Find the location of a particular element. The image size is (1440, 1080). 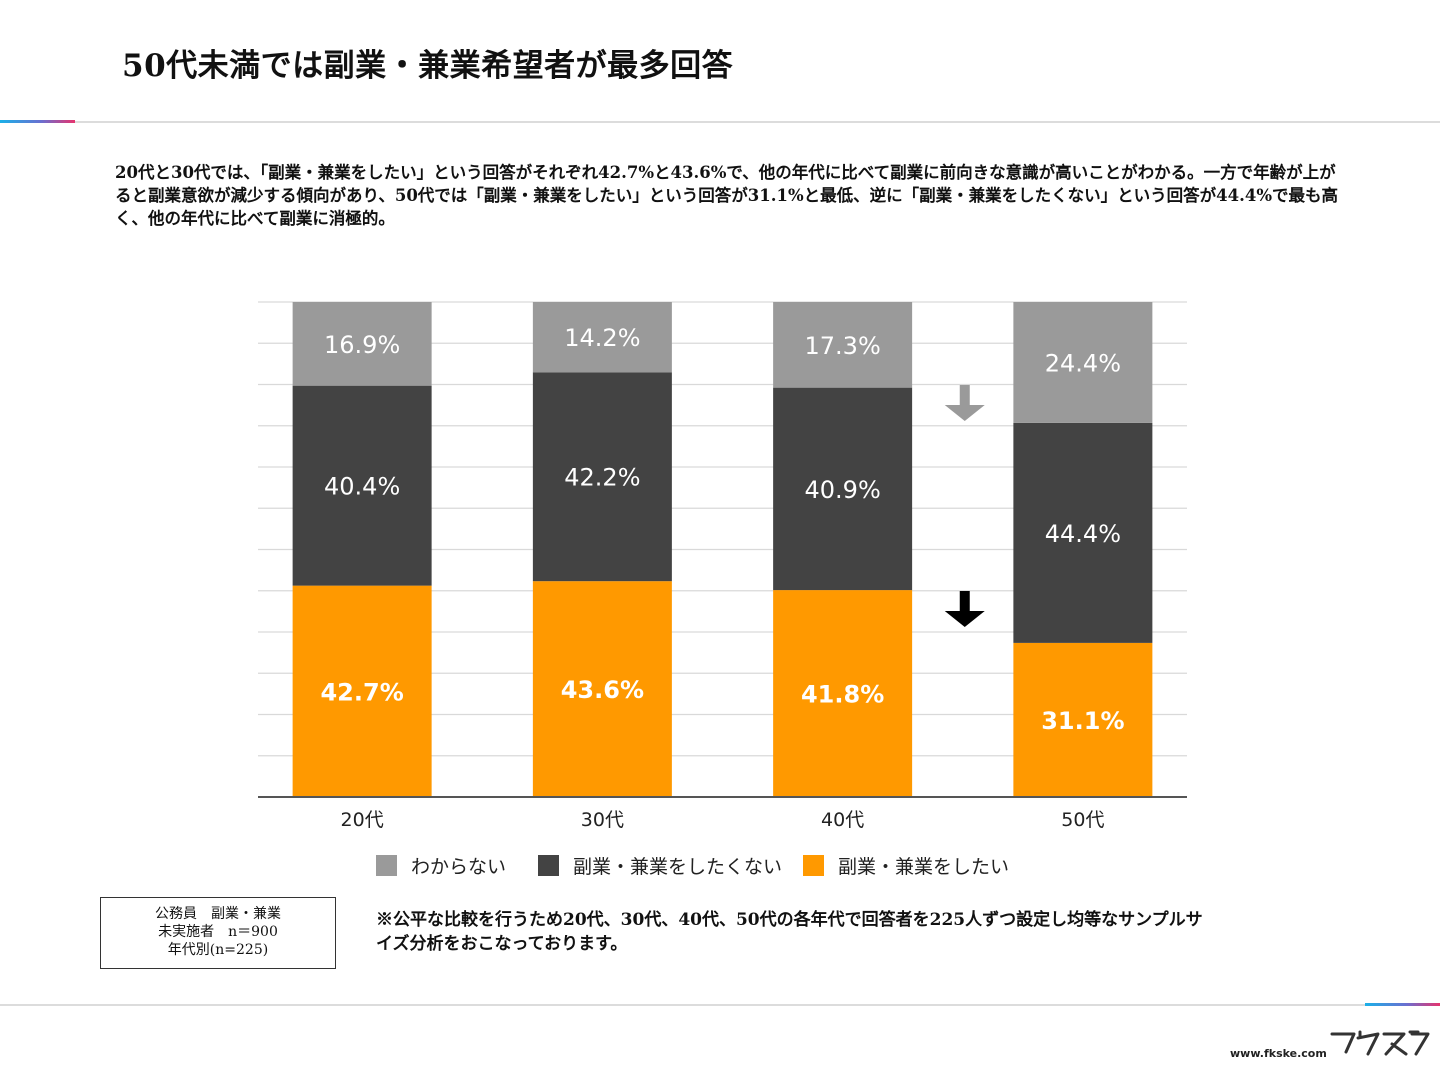

data-label-not_want: 44.4% is located at coordinates (1083, 534).